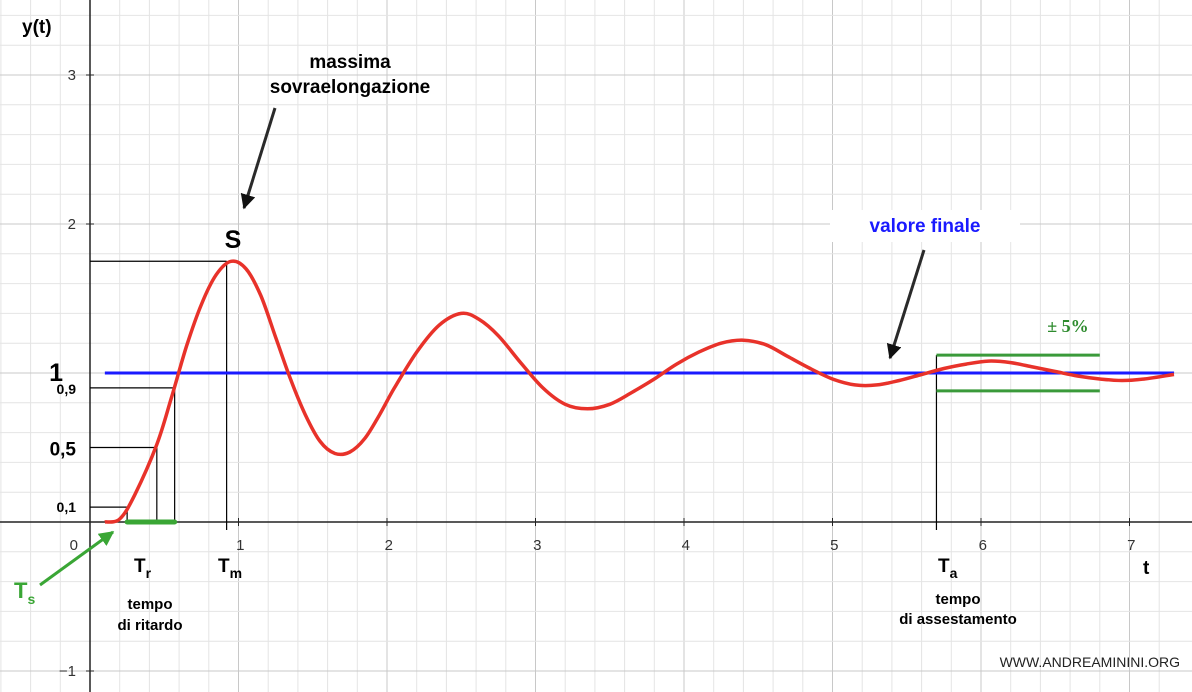 The image size is (1192, 692). I want to click on delay-label-line2: di ritardo, so click(149, 625).